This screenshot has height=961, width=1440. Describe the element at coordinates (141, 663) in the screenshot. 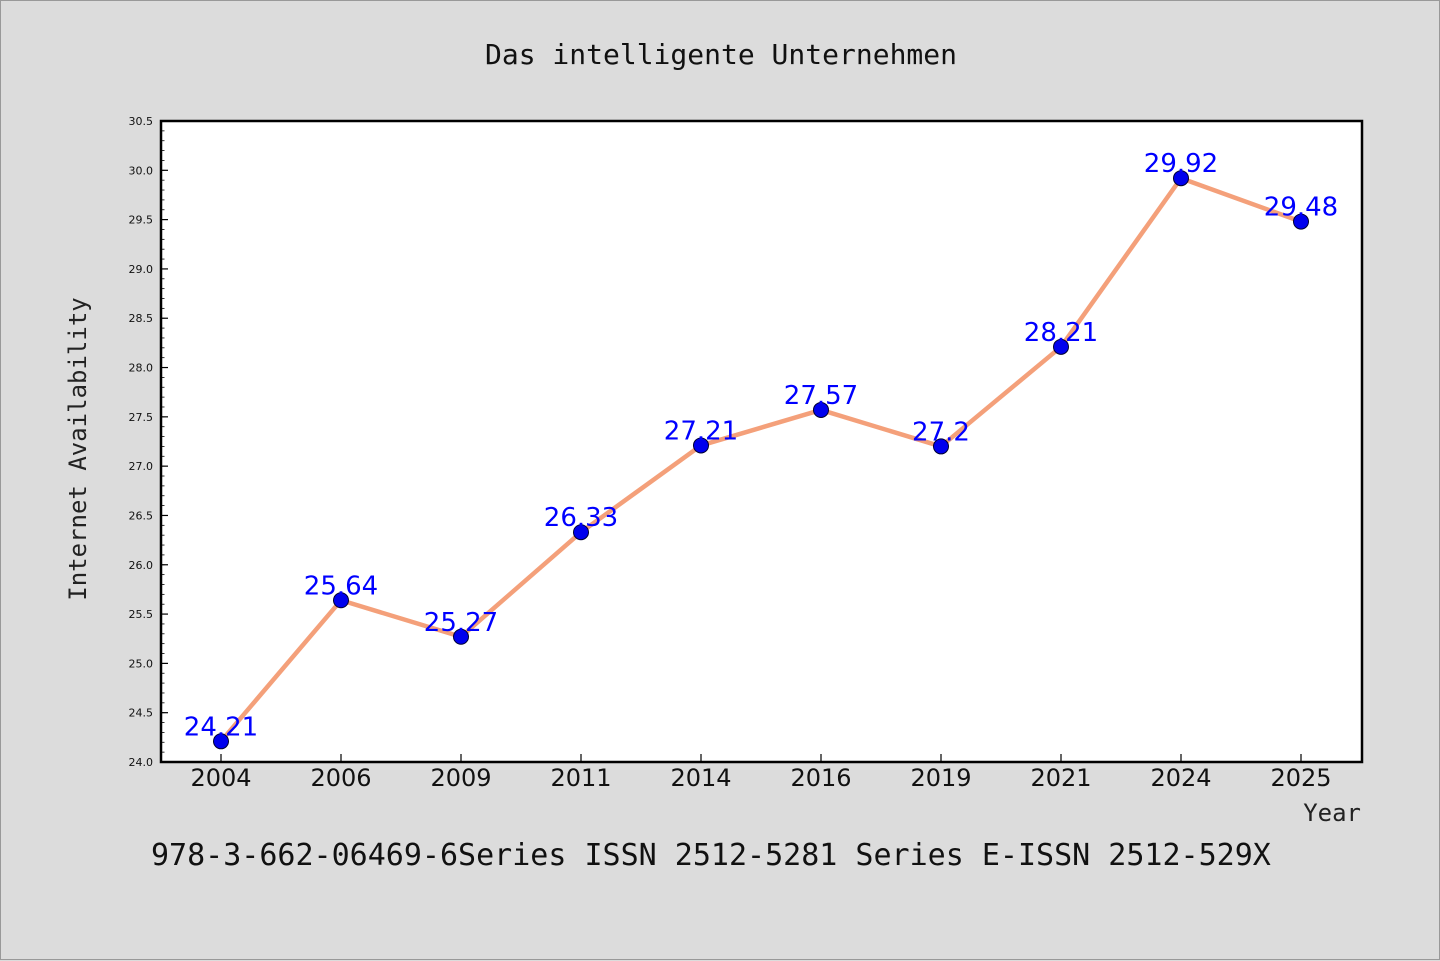

I see `y-tick-label: 25.0` at that location.